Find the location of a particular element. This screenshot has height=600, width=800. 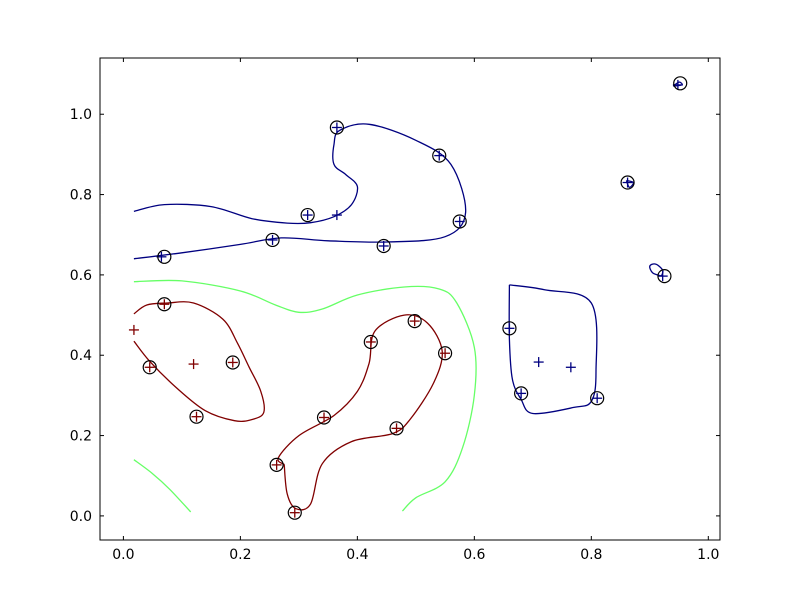

x-tick-label: 0.0 is located at coordinates (123, 555).